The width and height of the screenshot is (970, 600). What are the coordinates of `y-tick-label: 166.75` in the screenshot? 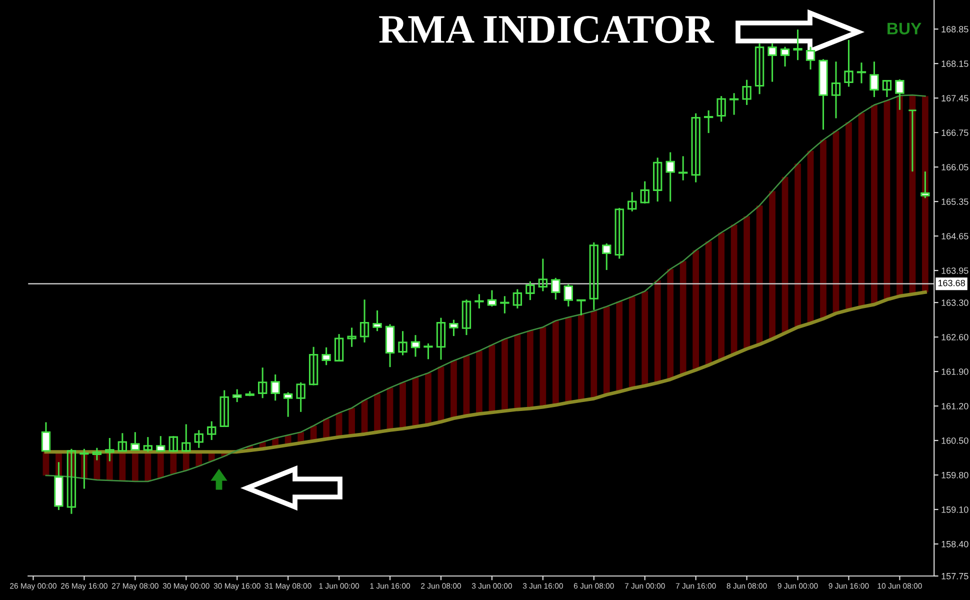 It's located at (955, 133).